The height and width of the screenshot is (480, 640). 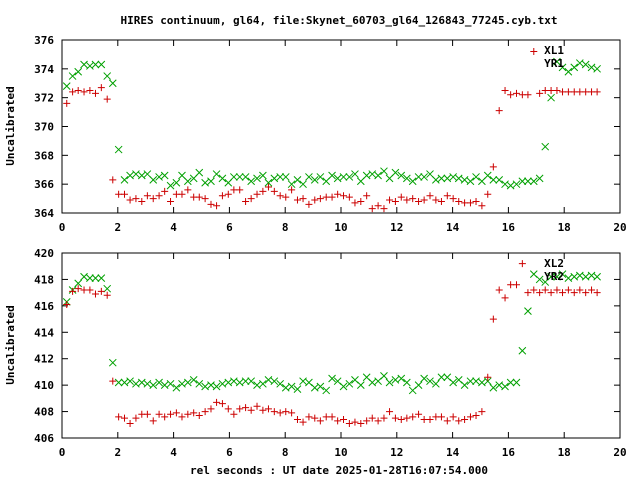 What do you see at coordinates (44, 40) in the screenshot?
I see `y-tick-label: 376` at bounding box center [44, 40].